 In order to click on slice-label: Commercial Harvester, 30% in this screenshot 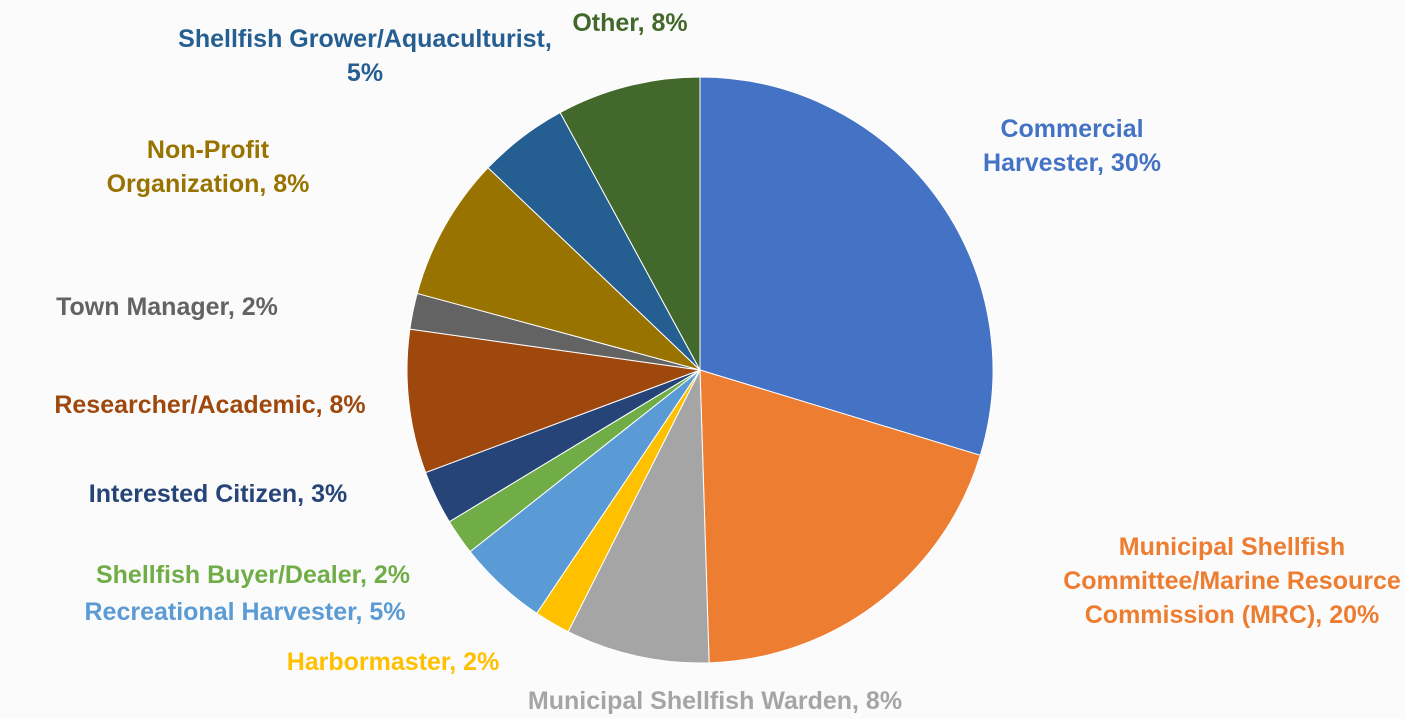, I will do `click(1072, 146)`.